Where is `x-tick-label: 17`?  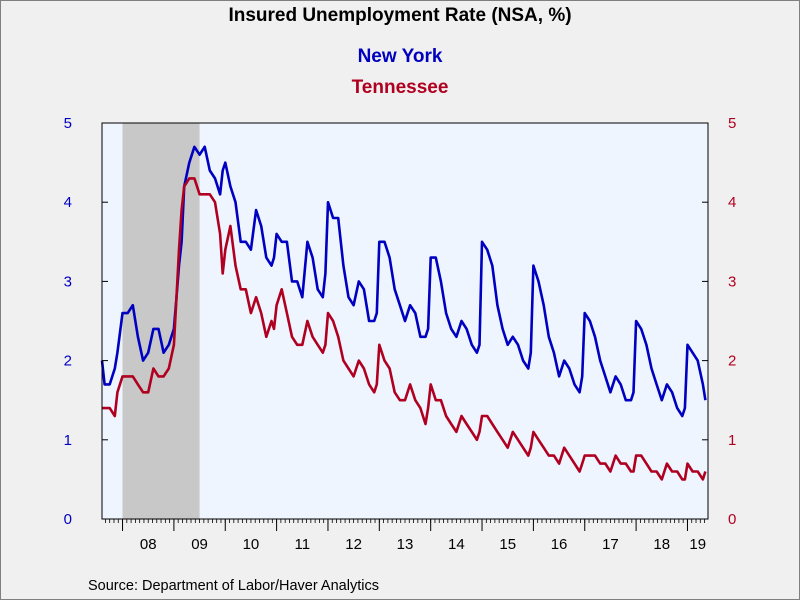 x-tick-label: 17 is located at coordinates (610, 544).